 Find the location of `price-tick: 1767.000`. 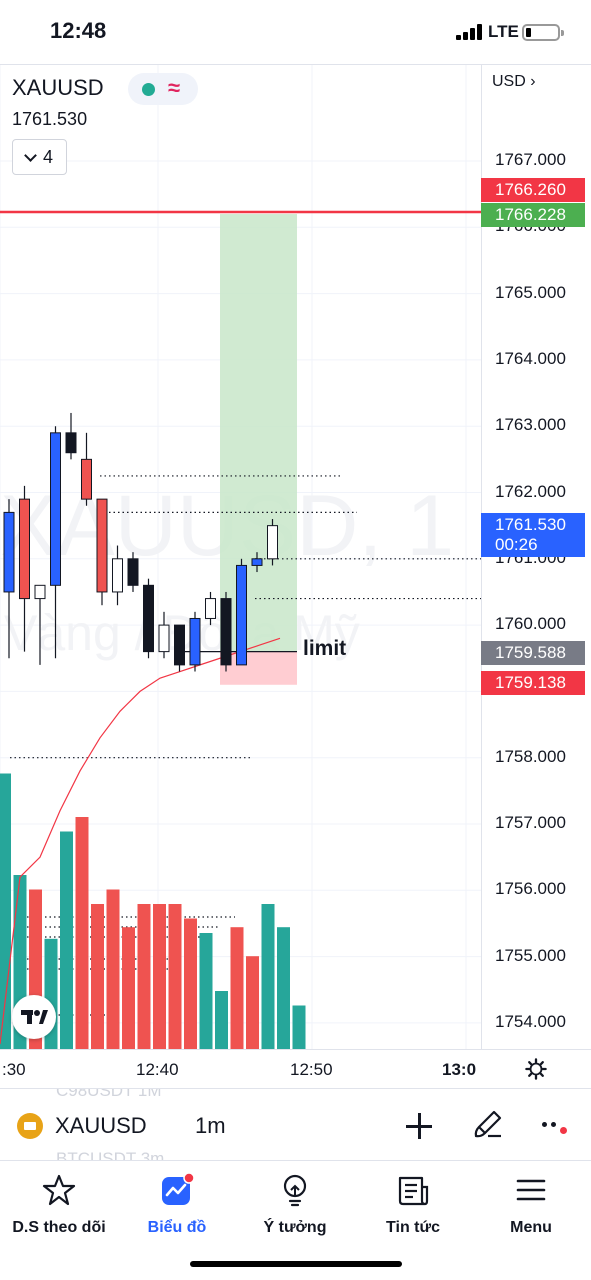

price-tick: 1767.000 is located at coordinates (530, 159).